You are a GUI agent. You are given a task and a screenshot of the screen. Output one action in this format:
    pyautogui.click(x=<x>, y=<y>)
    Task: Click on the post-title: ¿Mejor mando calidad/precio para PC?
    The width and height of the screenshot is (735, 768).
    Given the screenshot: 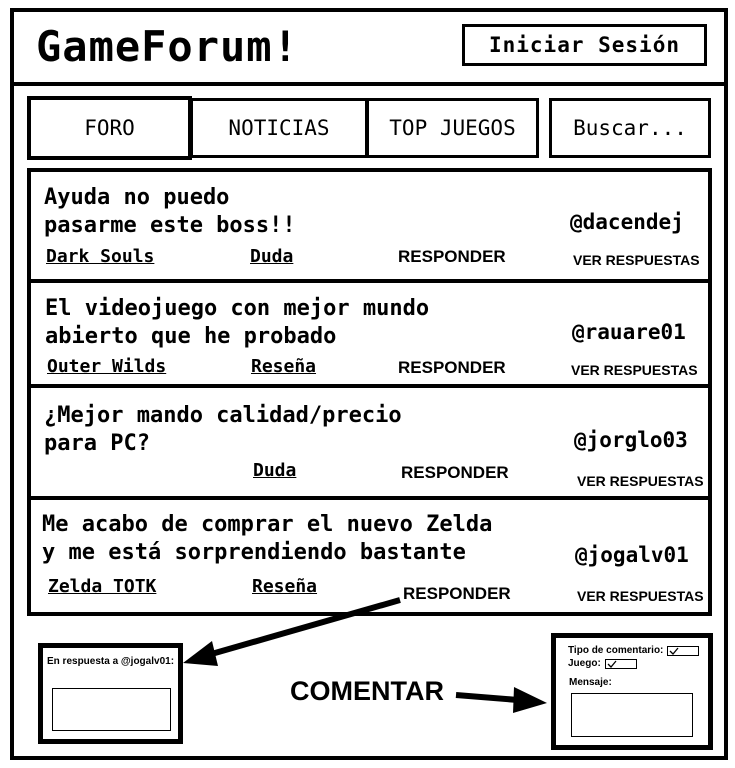 What is the action you would take?
    pyautogui.click(x=223, y=429)
    